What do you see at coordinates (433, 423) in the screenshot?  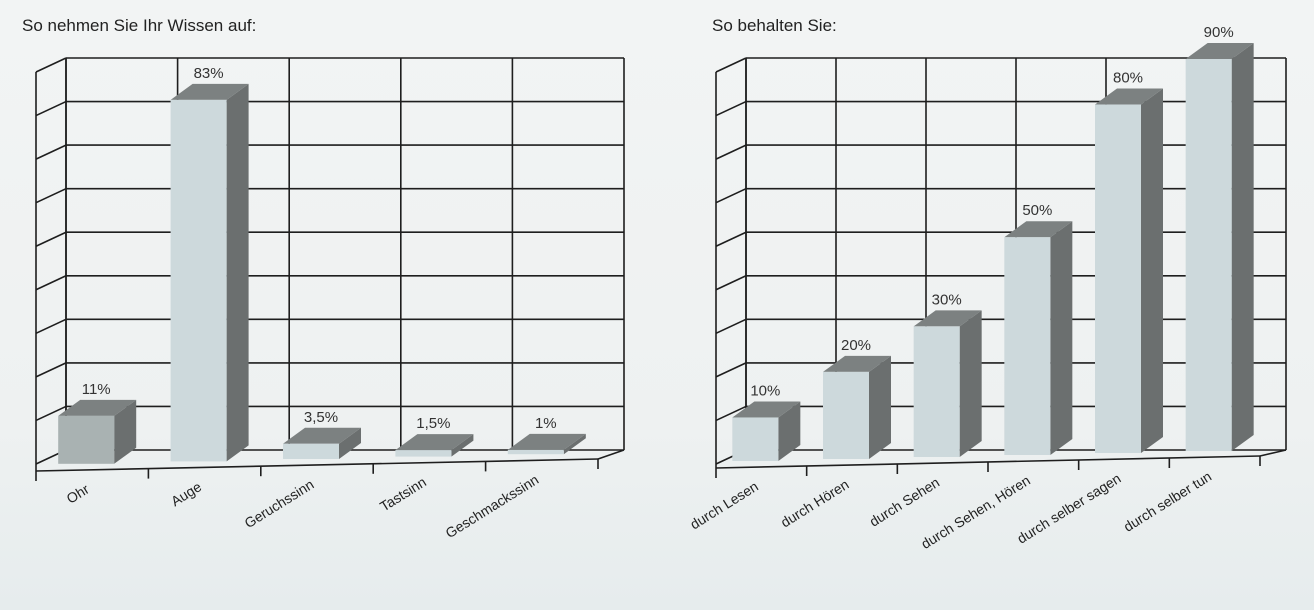 I see `data-label: 1,5%` at bounding box center [433, 423].